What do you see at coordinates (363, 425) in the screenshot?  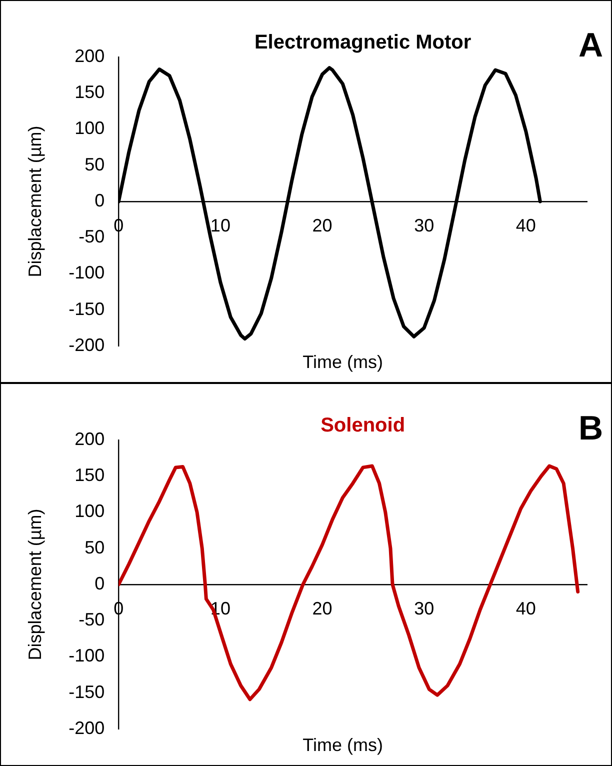 I see `chart-title: Solenoid` at bounding box center [363, 425].